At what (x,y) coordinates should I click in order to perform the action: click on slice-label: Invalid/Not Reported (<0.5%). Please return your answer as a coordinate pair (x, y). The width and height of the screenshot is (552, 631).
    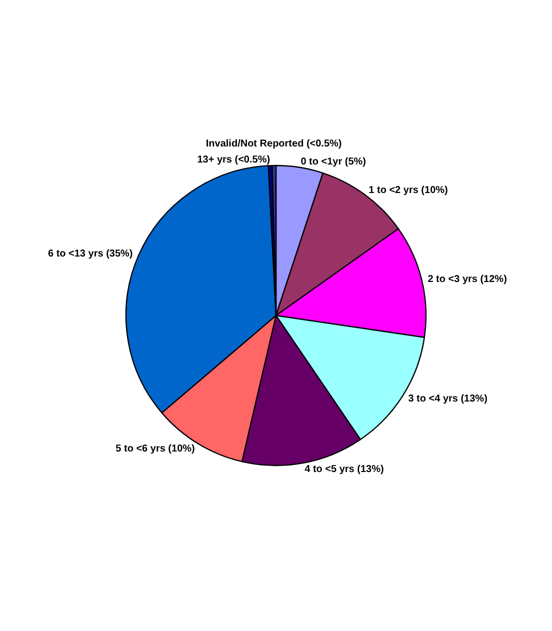
    Looking at the image, I should click on (274, 144).